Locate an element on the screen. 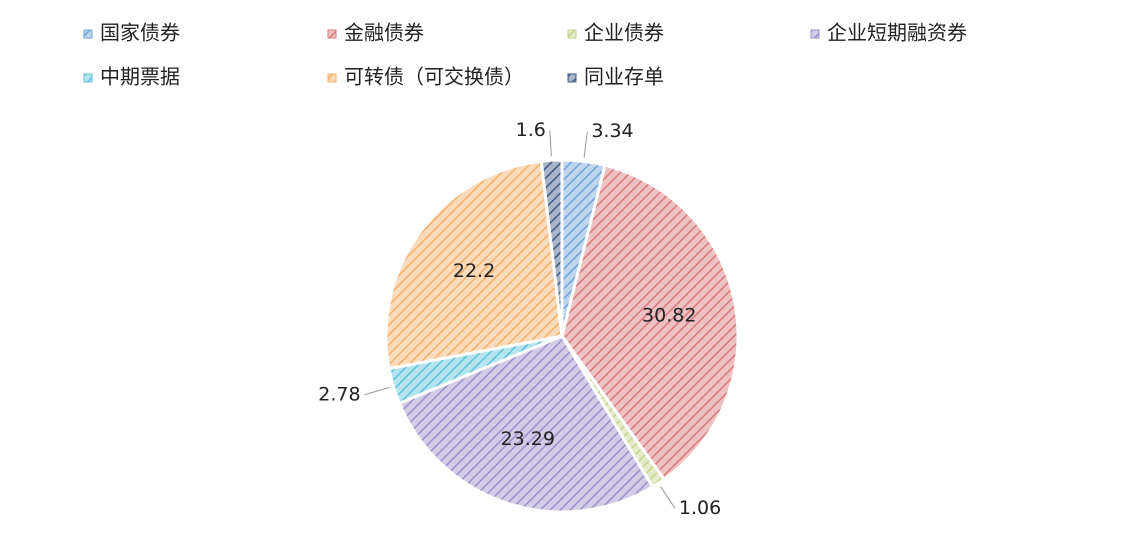 Image resolution: width=1128 pixels, height=556 pixels. data-label: 1.6 is located at coordinates (531, 130).